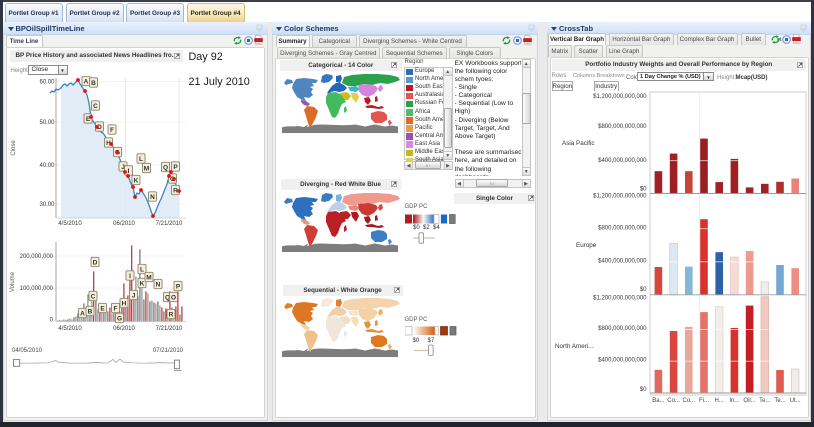 This screenshot has width=814, height=427. I want to click on svg-text: G, so click(119, 318).